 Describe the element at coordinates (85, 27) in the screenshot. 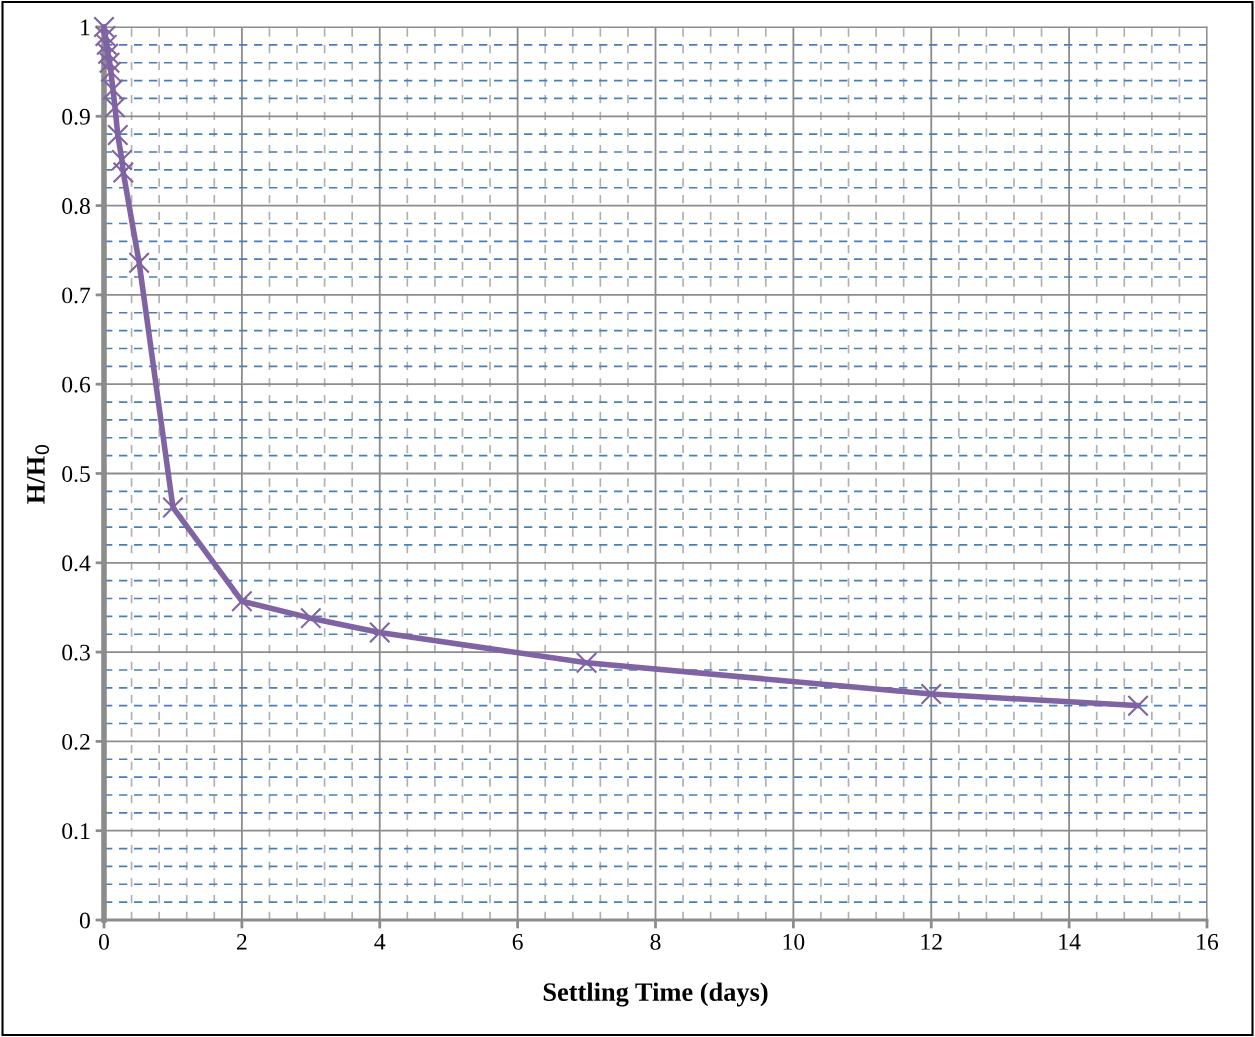

I see `y-tick-label: 1` at that location.